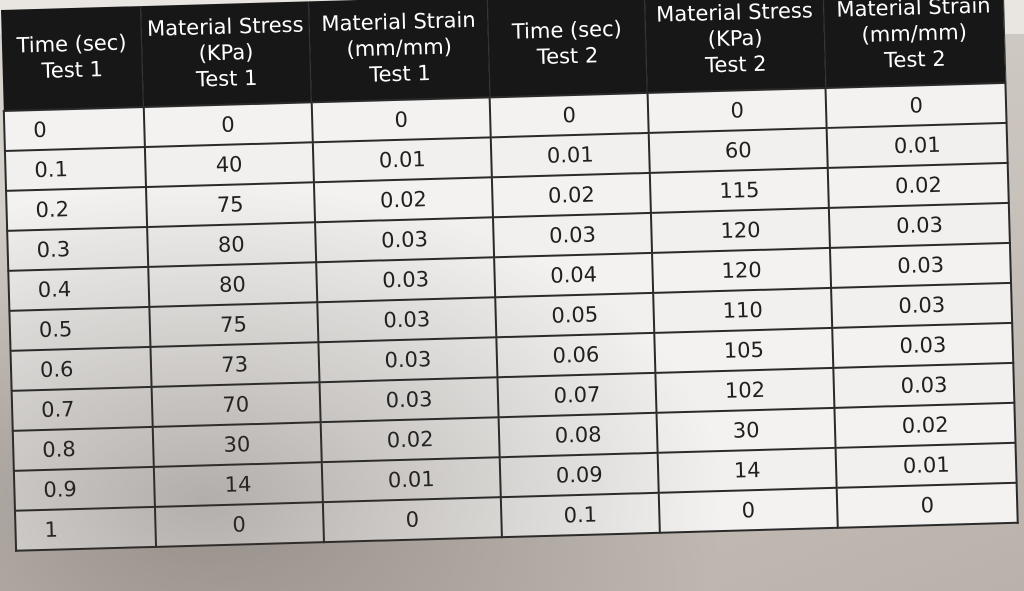 This screenshot has width=1024, height=591. I want to click on table-cell: 40, so click(229, 165).